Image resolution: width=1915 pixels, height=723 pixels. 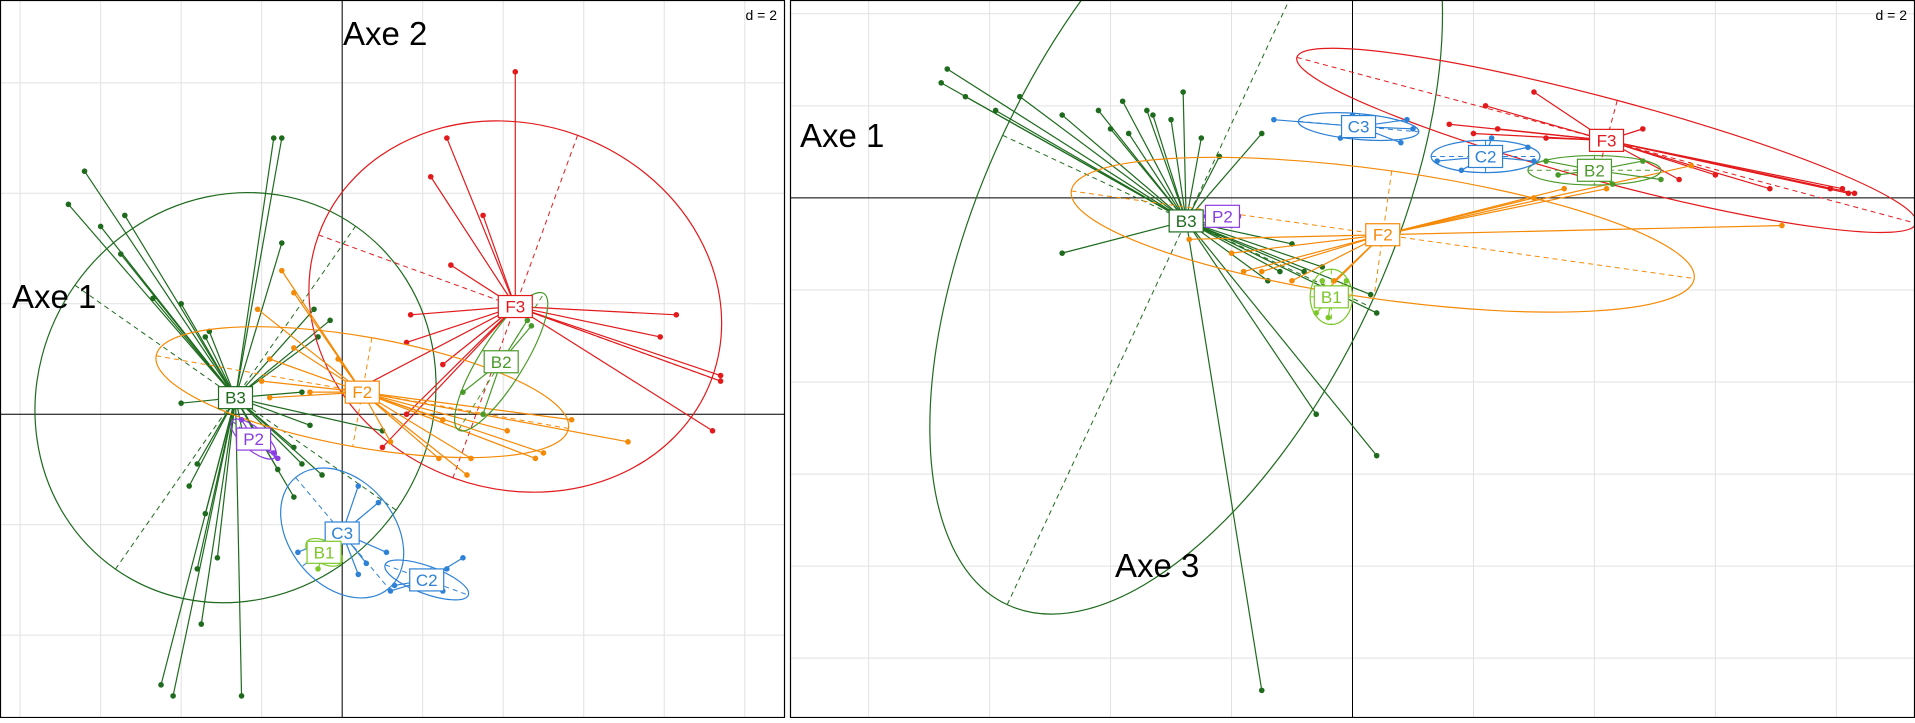 I want to click on group-label-P2: P2, so click(x=1222, y=216).